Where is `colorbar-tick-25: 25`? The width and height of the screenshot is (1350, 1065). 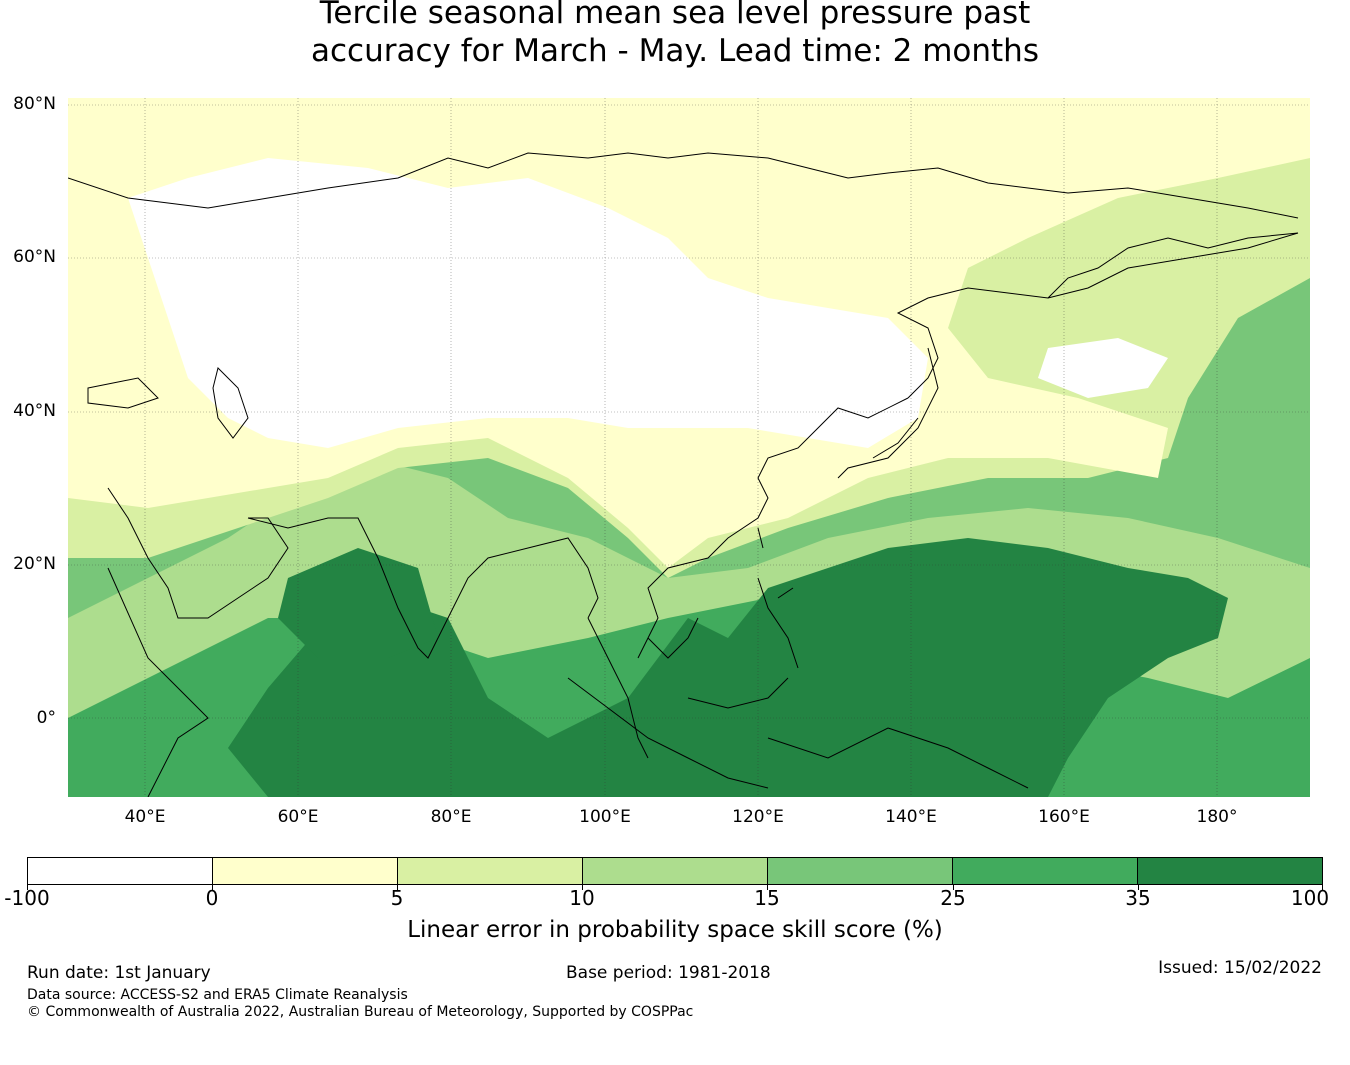
colorbar-tick-25: 25 is located at coordinates (953, 898).